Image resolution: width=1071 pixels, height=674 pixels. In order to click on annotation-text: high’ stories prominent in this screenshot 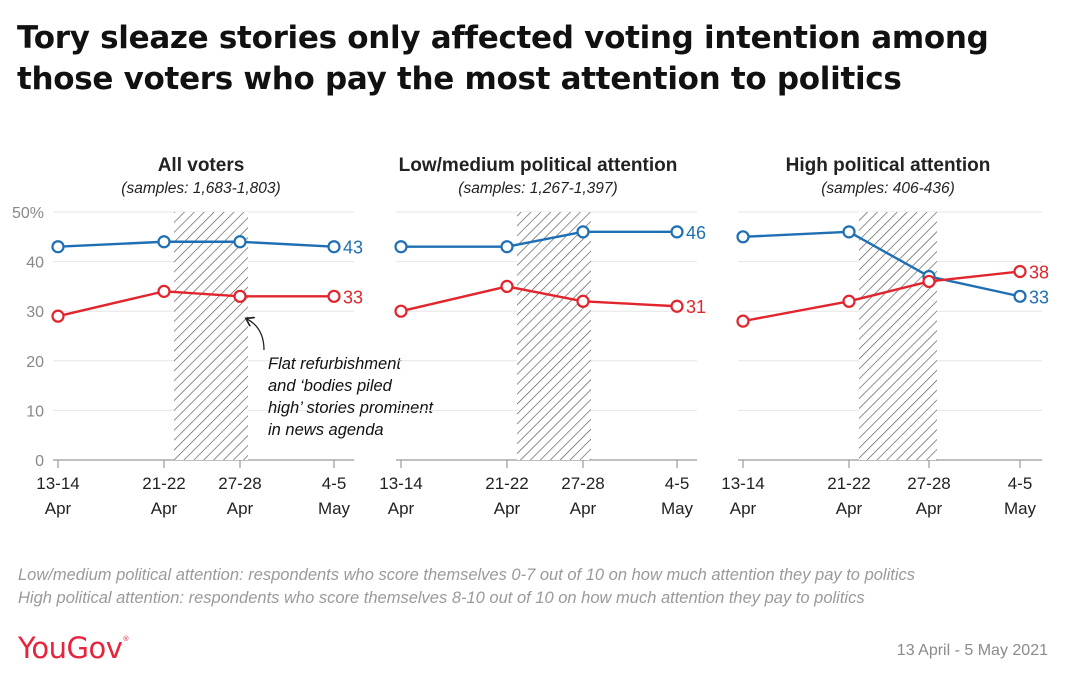, I will do `click(351, 408)`.